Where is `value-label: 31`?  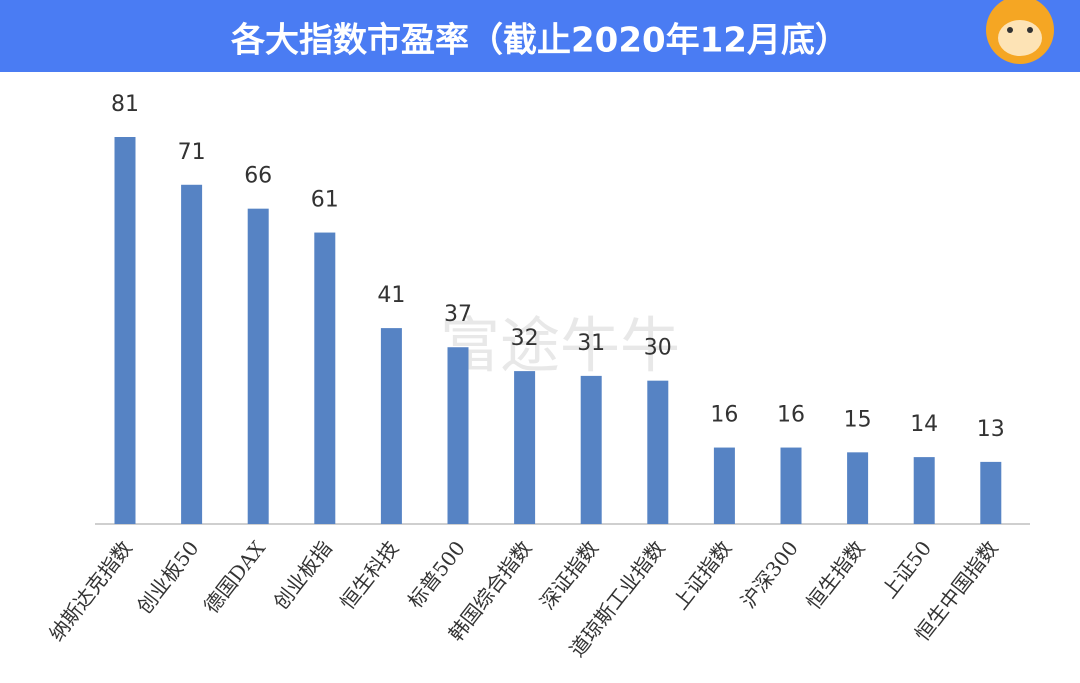
value-label: 31 is located at coordinates (591, 343).